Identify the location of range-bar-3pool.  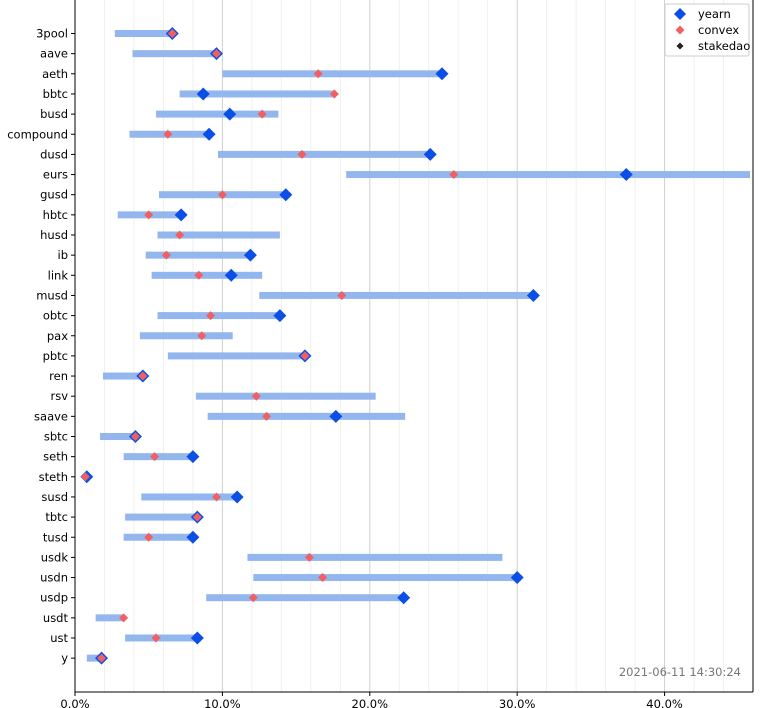
(143, 33).